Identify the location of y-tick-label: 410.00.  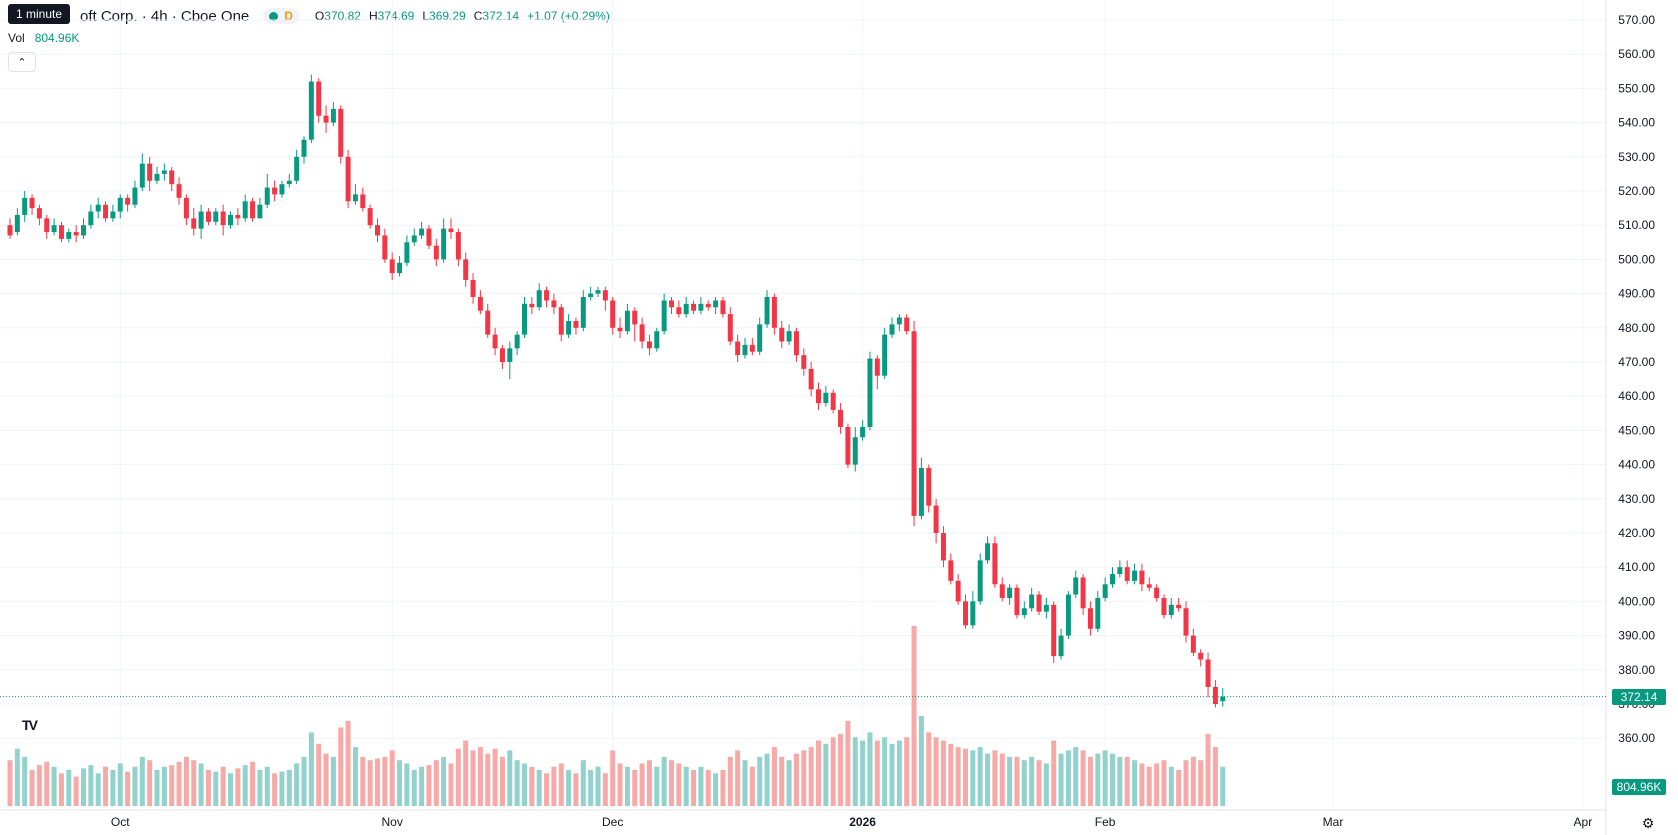
(1636, 567).